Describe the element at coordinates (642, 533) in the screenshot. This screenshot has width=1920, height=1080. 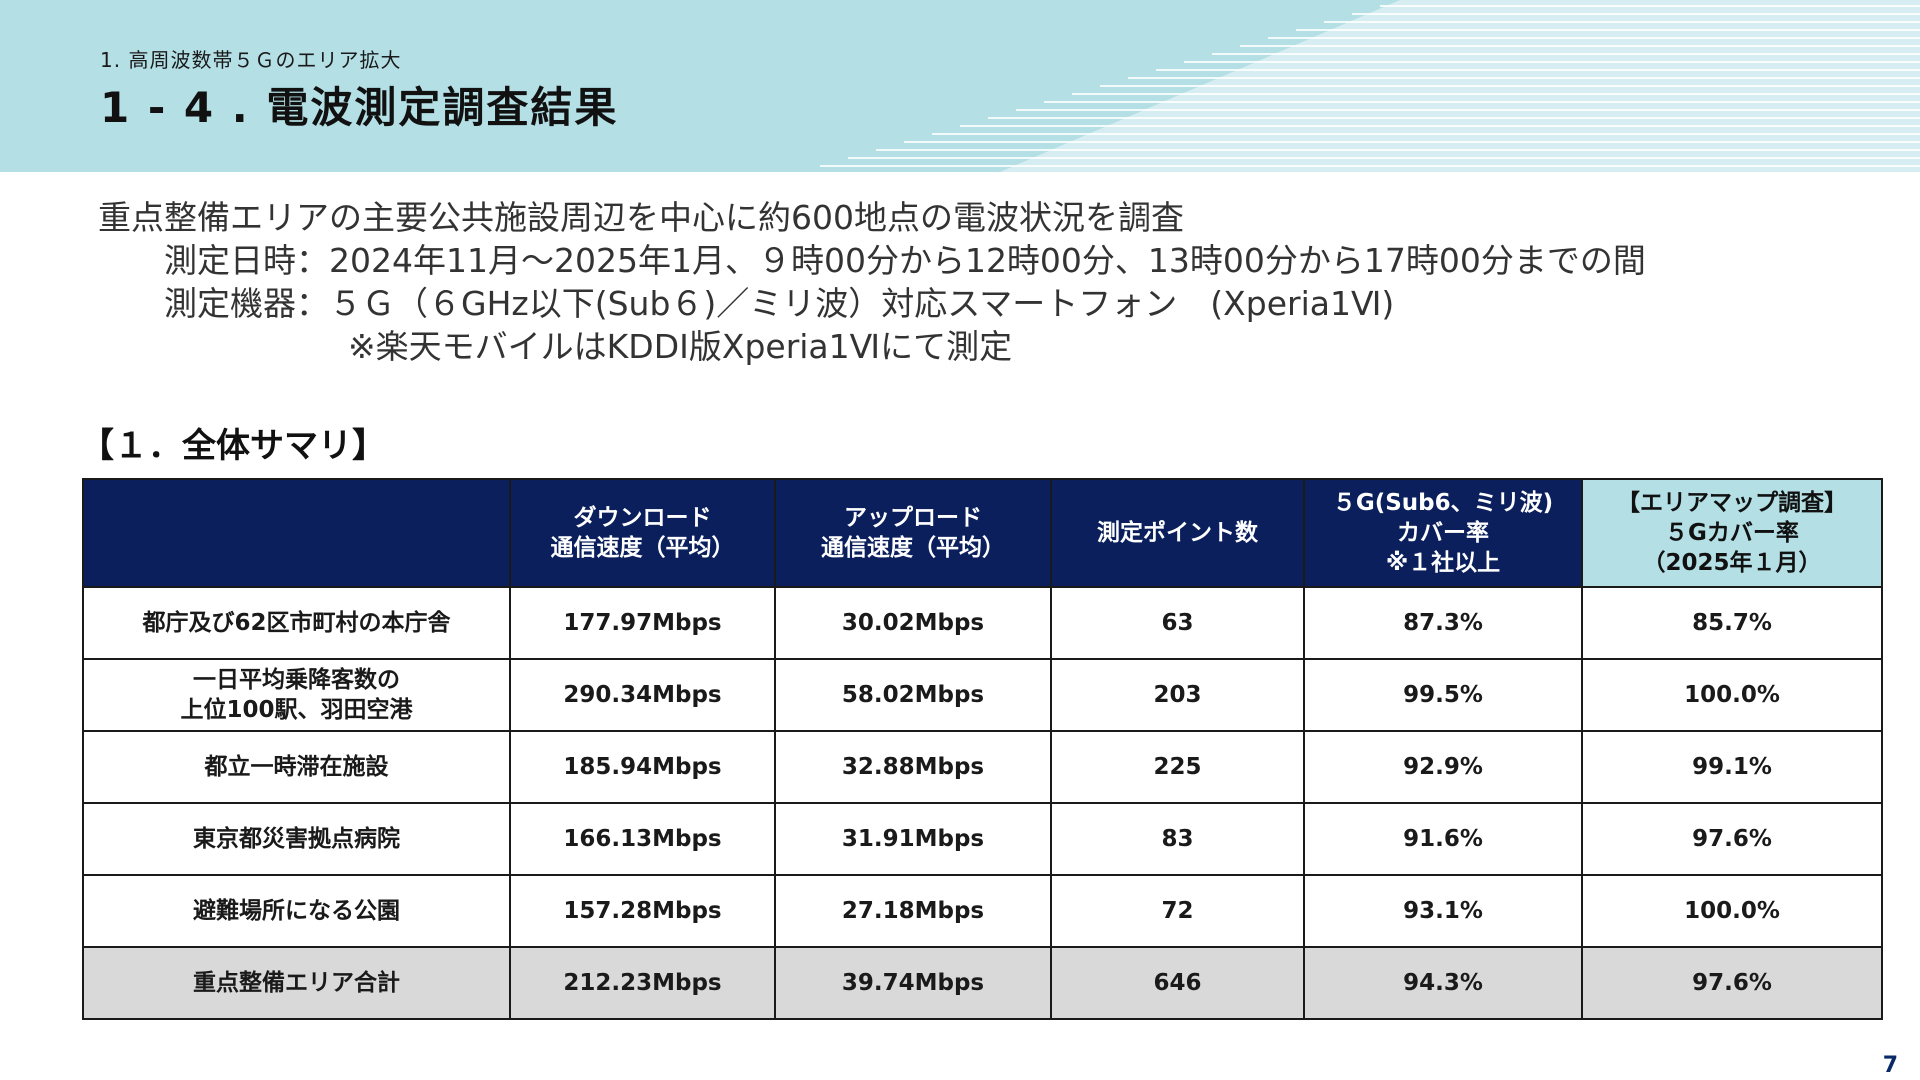
I see `table-header-cell: ダウンロード 通信速度（平均）` at that location.